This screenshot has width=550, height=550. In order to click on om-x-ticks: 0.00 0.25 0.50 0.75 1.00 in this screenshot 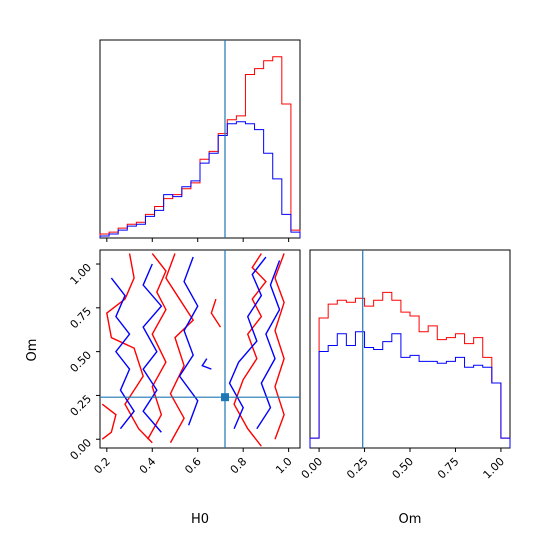, I will do `click(403, 464)`.